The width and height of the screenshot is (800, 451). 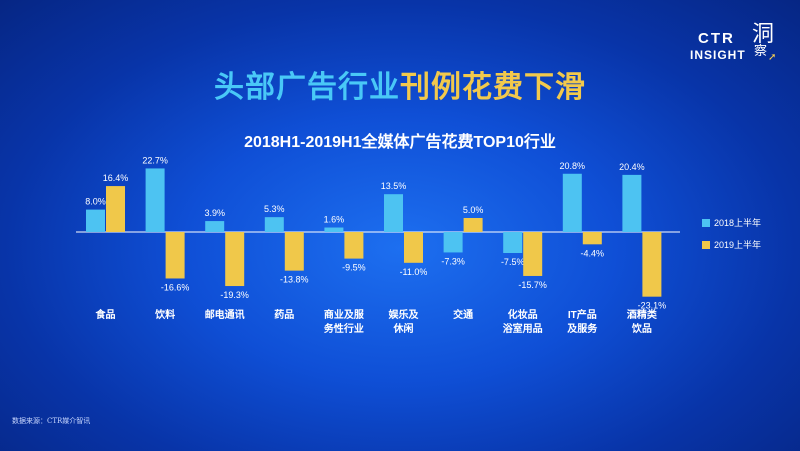 What do you see at coordinates (225, 314) in the screenshot?
I see `category-label-2: 邮电通讯` at bounding box center [225, 314].